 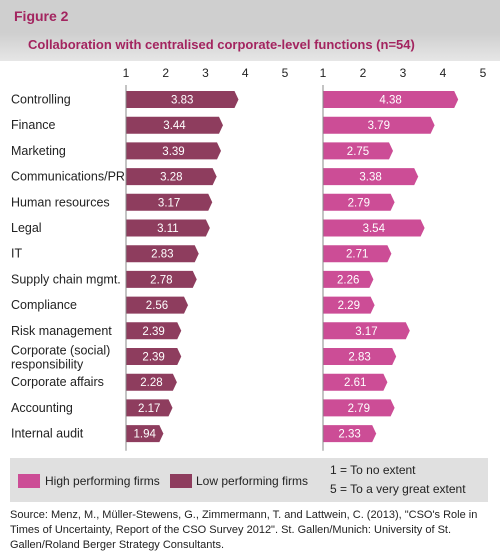 I want to click on category-label: Corporate affairs, so click(x=57, y=382).